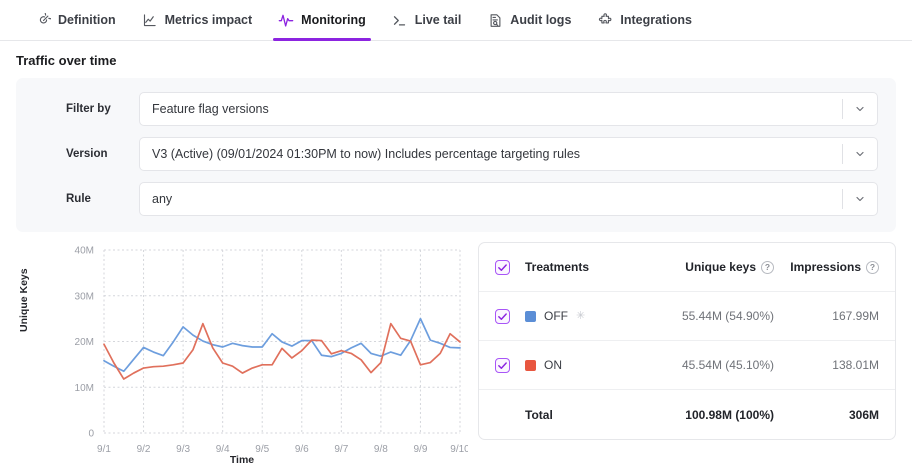 This screenshot has width=912, height=470. Describe the element at coordinates (541, 20) in the screenshot. I see `tab-label: Audit logs` at that location.